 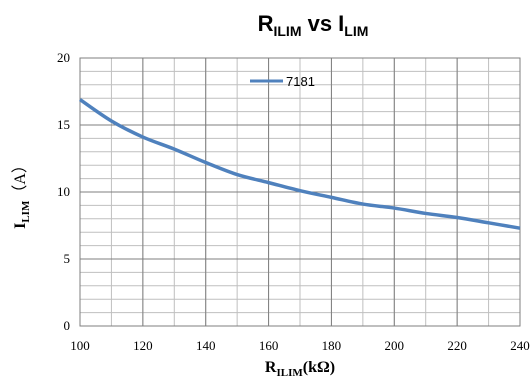 What do you see at coordinates (67, 325) in the screenshot?
I see `y-tick-label: 0` at bounding box center [67, 325].